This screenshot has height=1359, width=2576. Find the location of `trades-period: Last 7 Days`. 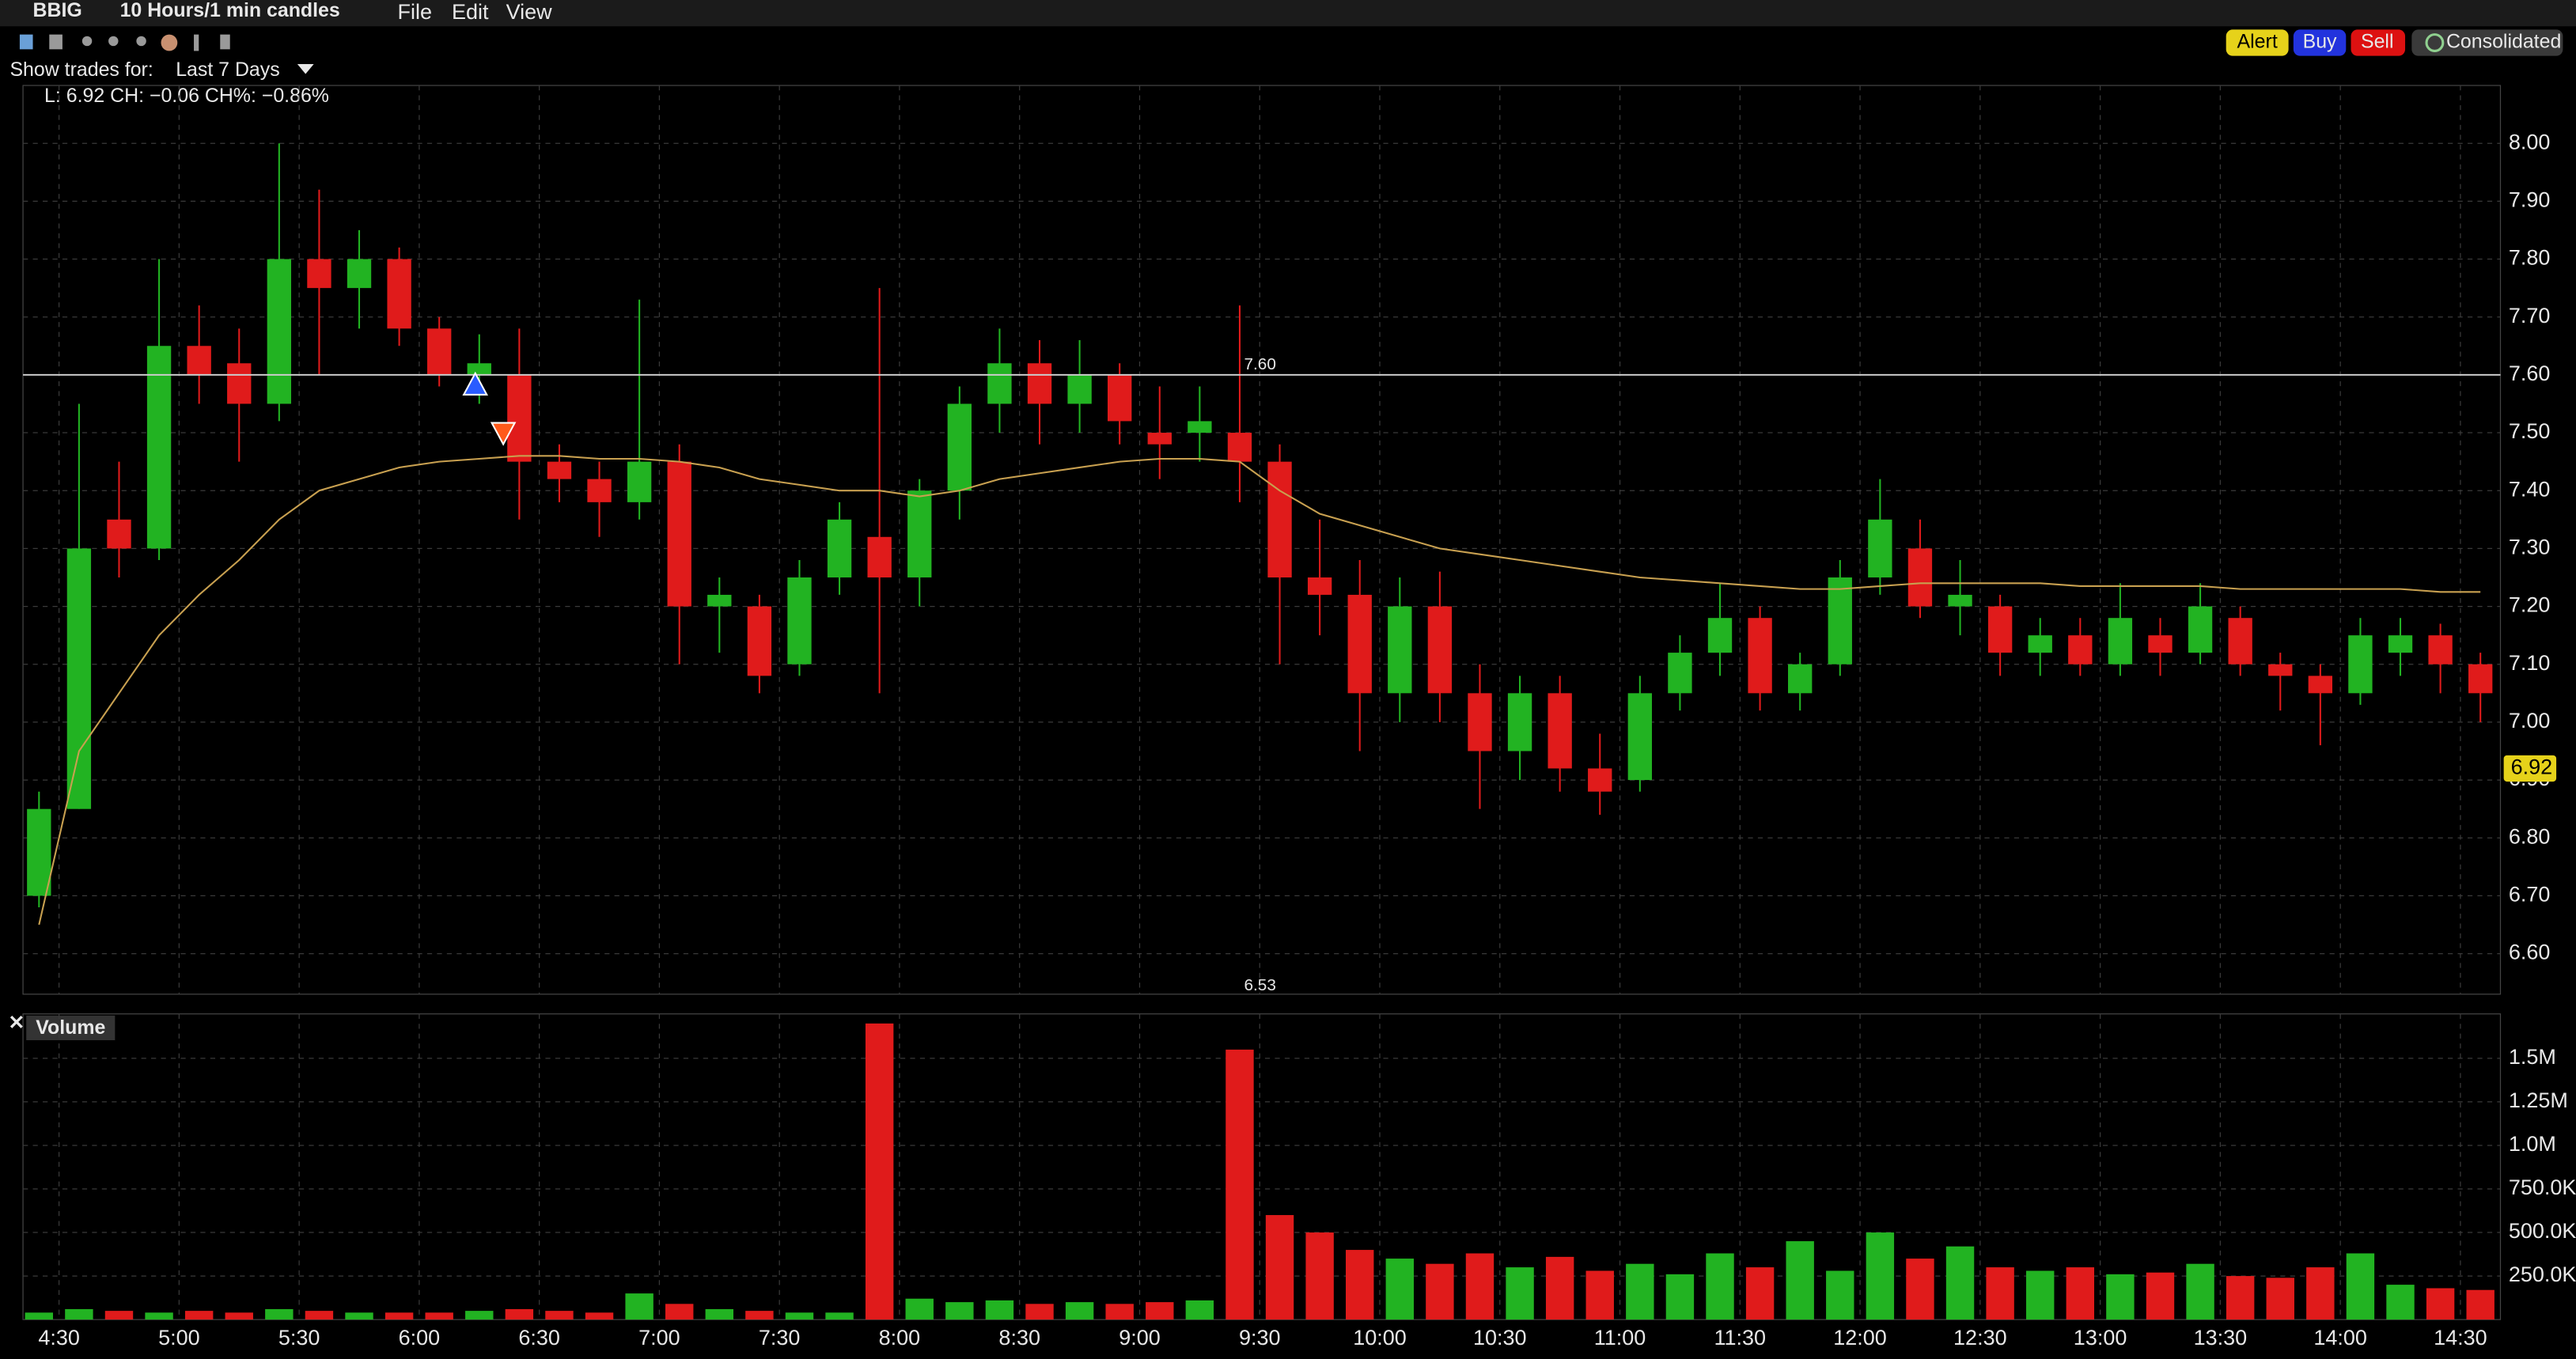

trades-period: Last 7 Days is located at coordinates (227, 70).